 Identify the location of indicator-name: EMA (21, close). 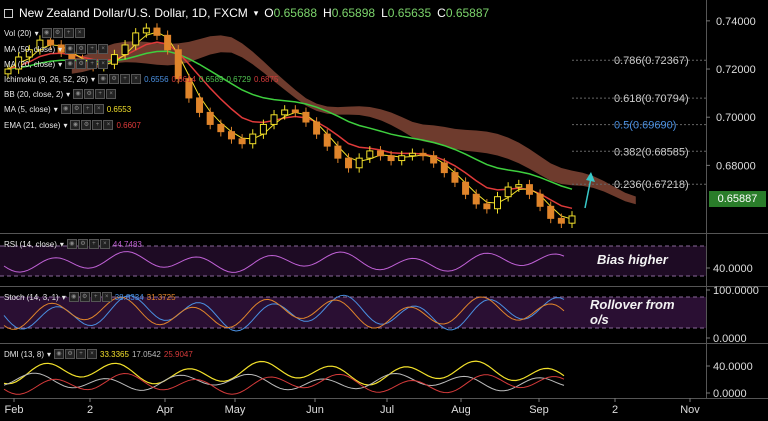
(32, 125).